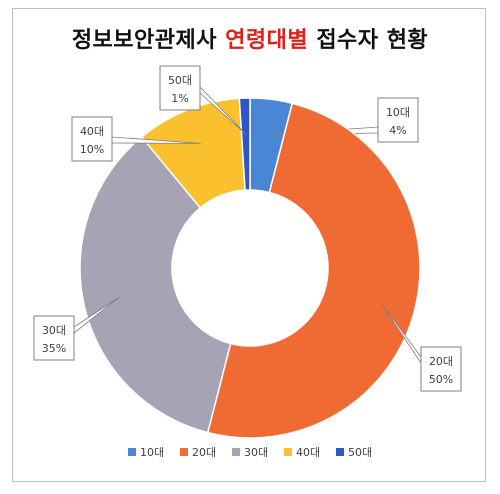 The width and height of the screenshot is (500, 494). What do you see at coordinates (144, 40) in the screenshot?
I see `title-part-1: 정보보안관제사` at bounding box center [144, 40].